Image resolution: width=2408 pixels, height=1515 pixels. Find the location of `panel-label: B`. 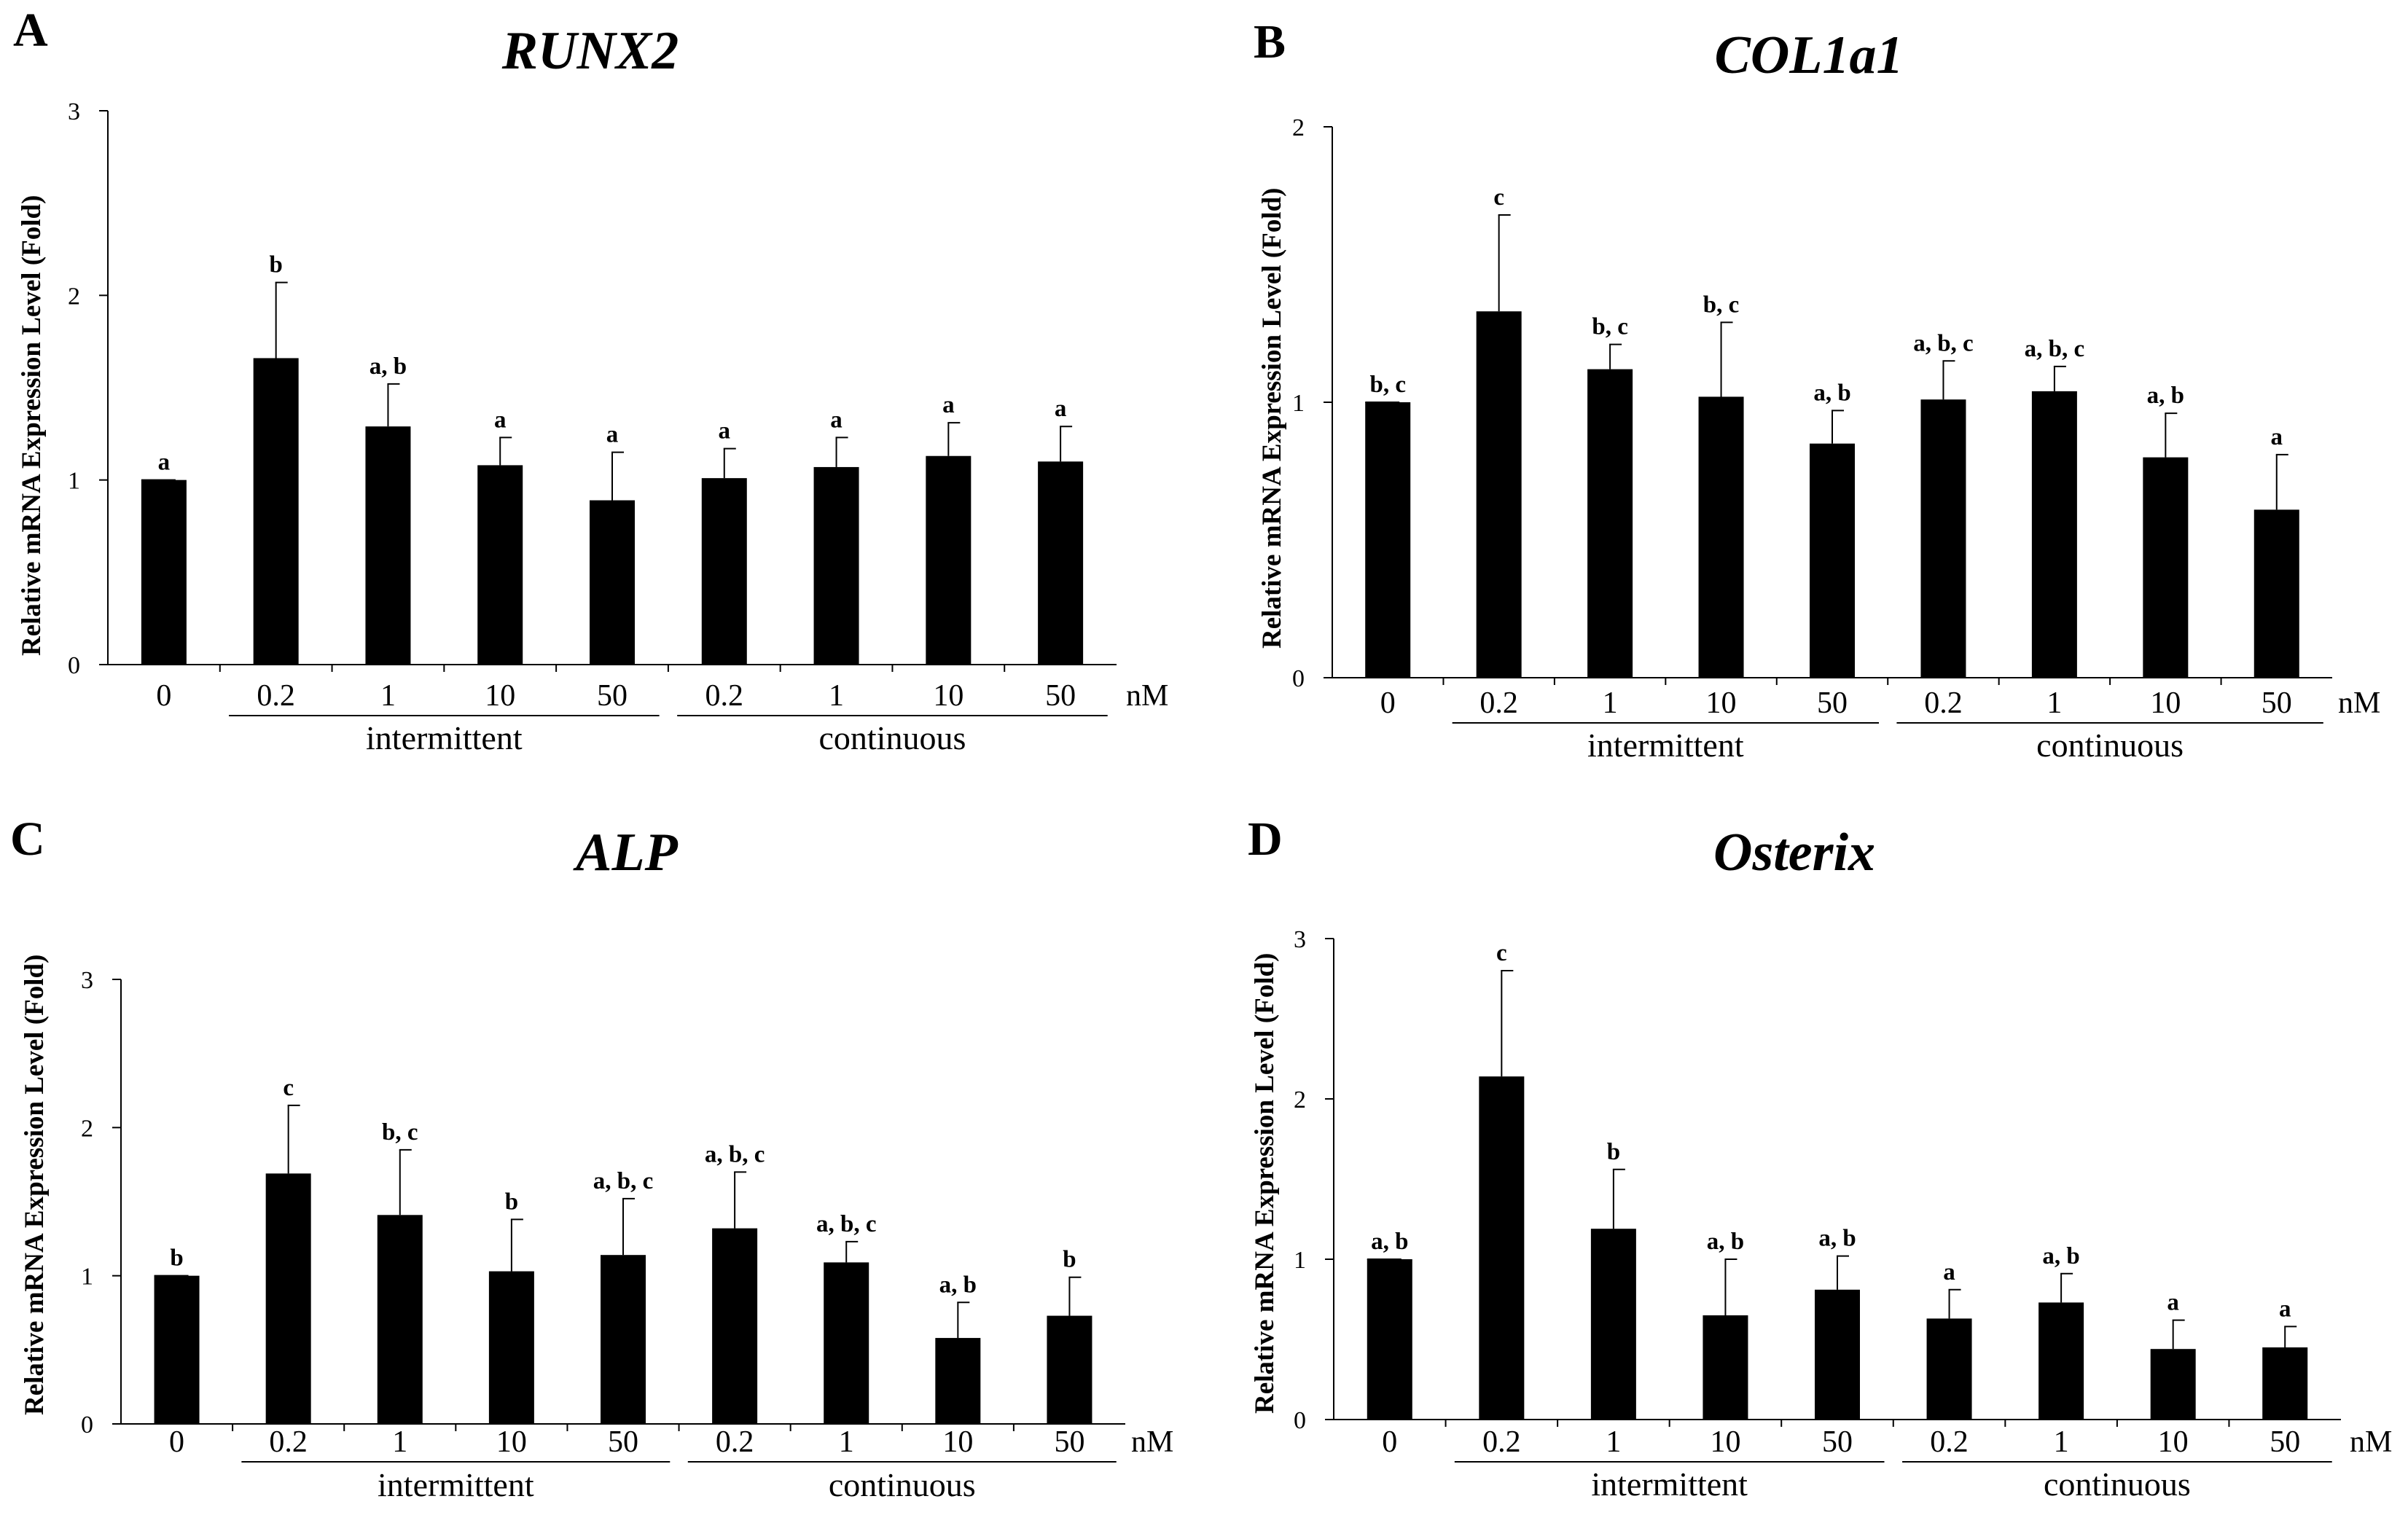

panel-label: B is located at coordinates (1270, 42).